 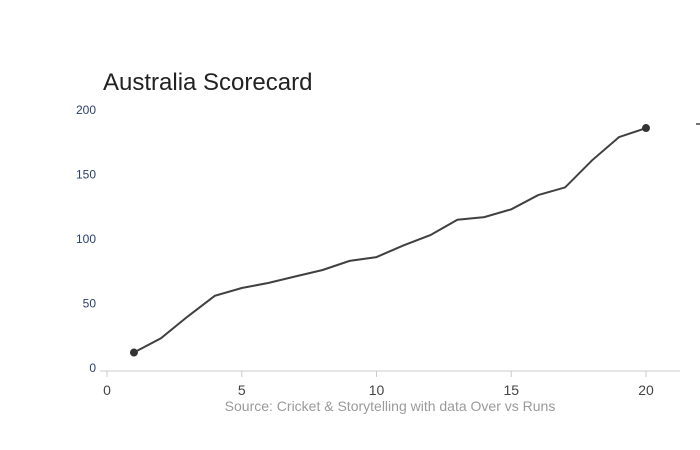 I want to click on x-axis: 0 5 10 15 20, so click(x=378, y=384).